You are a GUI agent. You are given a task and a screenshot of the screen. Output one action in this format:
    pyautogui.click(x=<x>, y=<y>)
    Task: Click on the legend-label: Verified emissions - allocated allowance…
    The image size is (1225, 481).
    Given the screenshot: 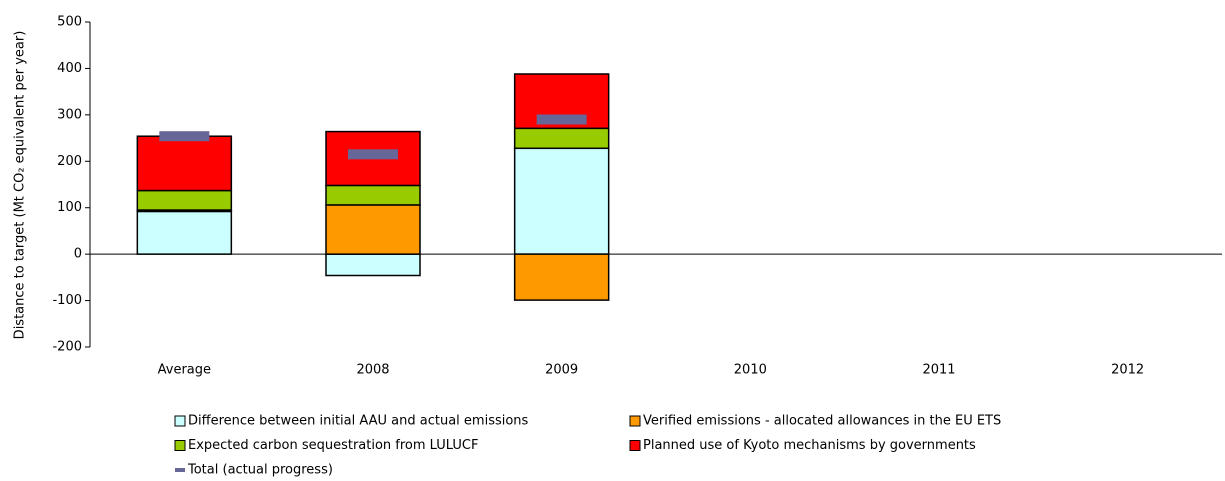 What is the action you would take?
    pyautogui.click(x=822, y=421)
    